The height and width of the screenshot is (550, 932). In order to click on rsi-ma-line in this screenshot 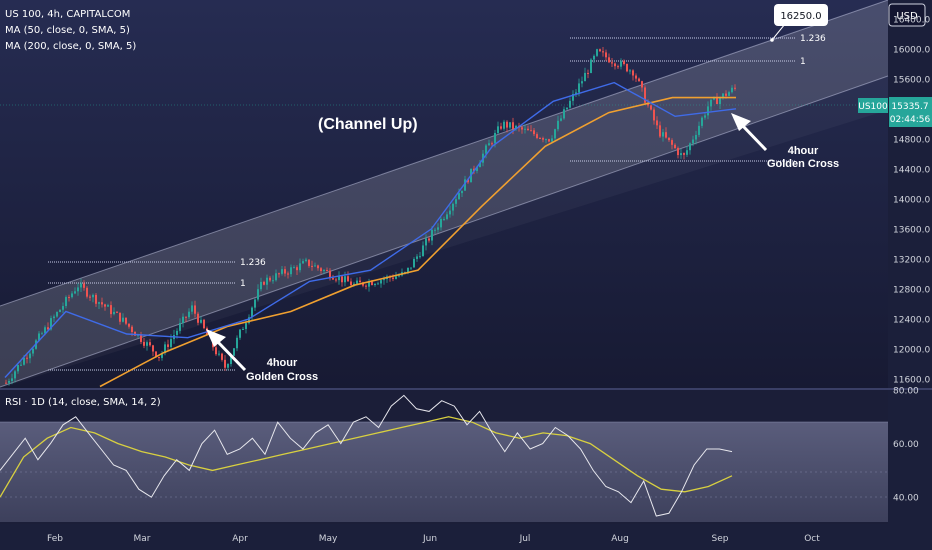, I will do `click(366, 457)`.